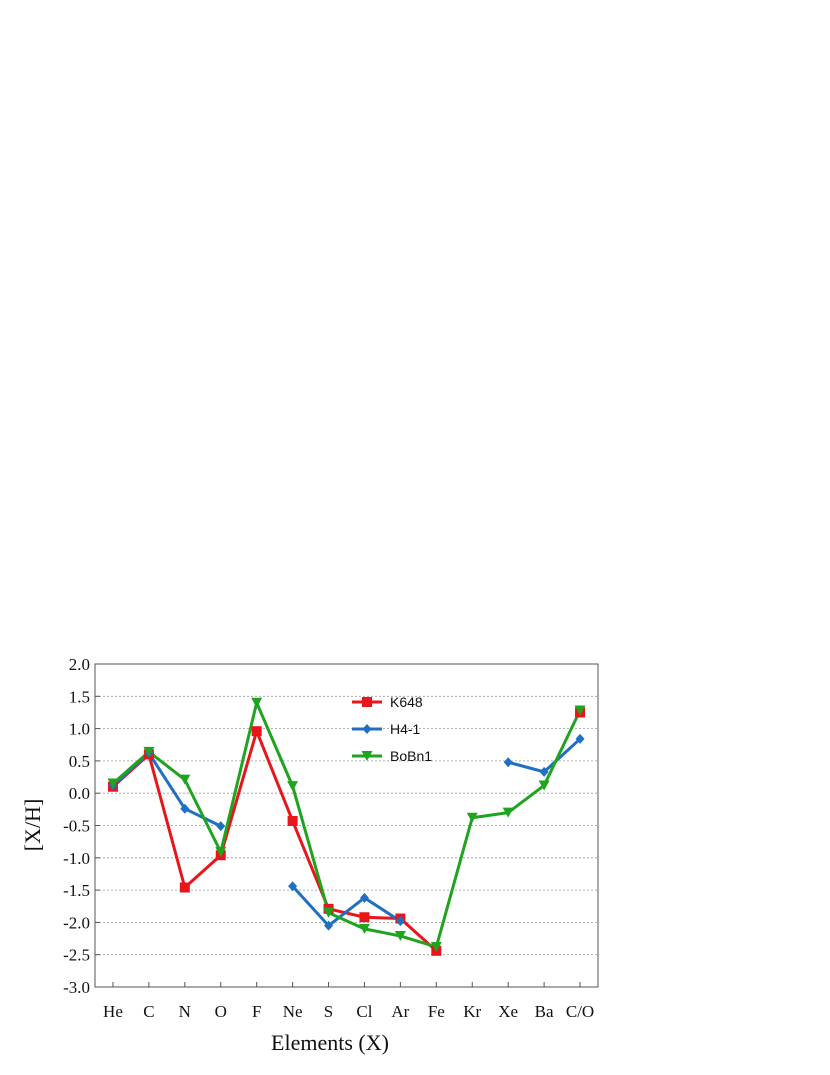 The image size is (830, 1075). Describe the element at coordinates (472, 1011) in the screenshot. I see `x-tick-label: Kr` at that location.